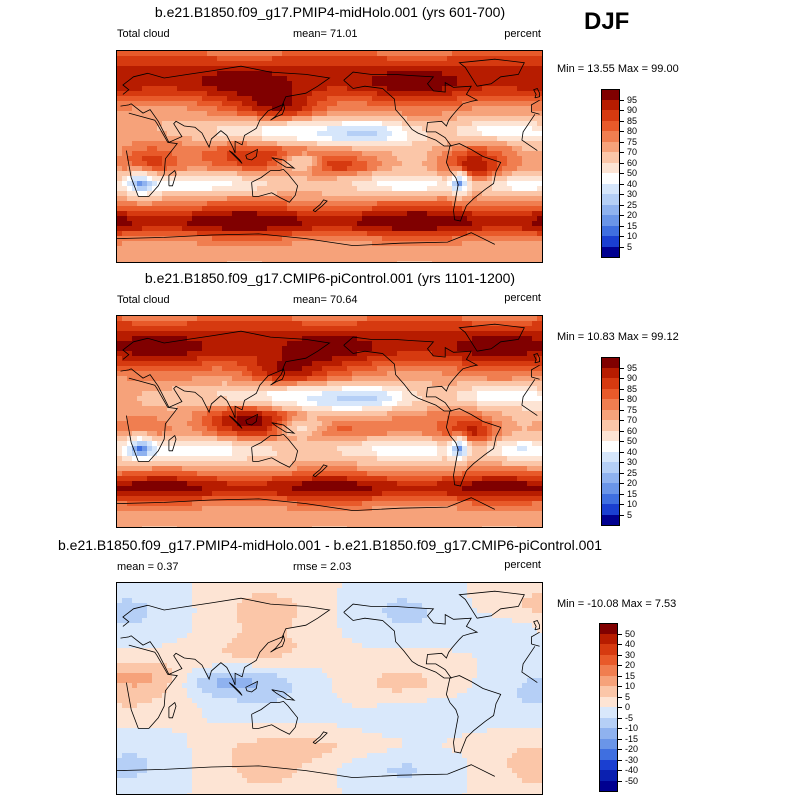  Describe the element at coordinates (610, 231) in the screenshot. I see `colorbar-swatch` at that location.